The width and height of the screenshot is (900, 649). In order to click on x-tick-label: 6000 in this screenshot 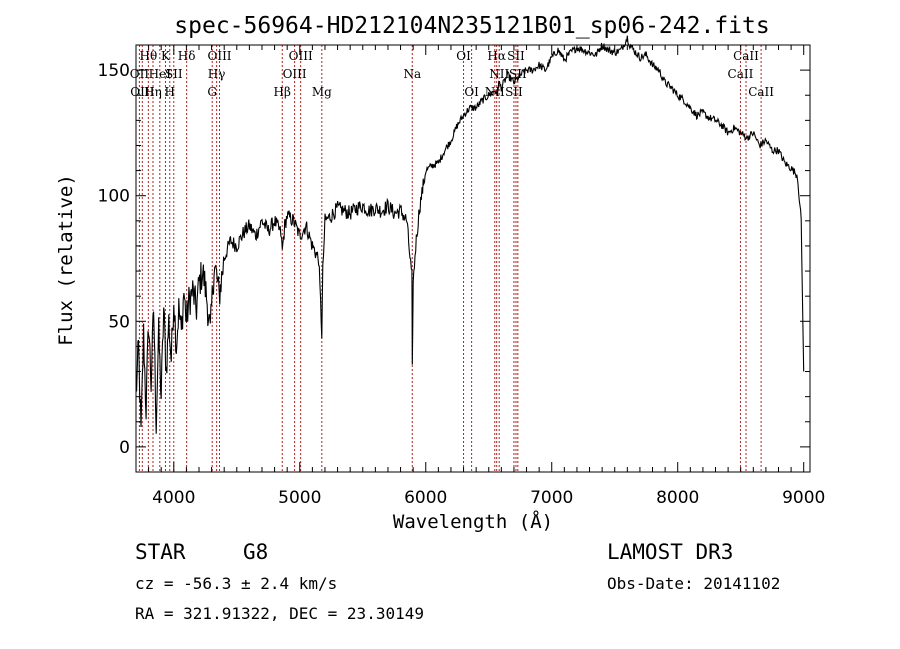, I will do `click(425, 498)`.